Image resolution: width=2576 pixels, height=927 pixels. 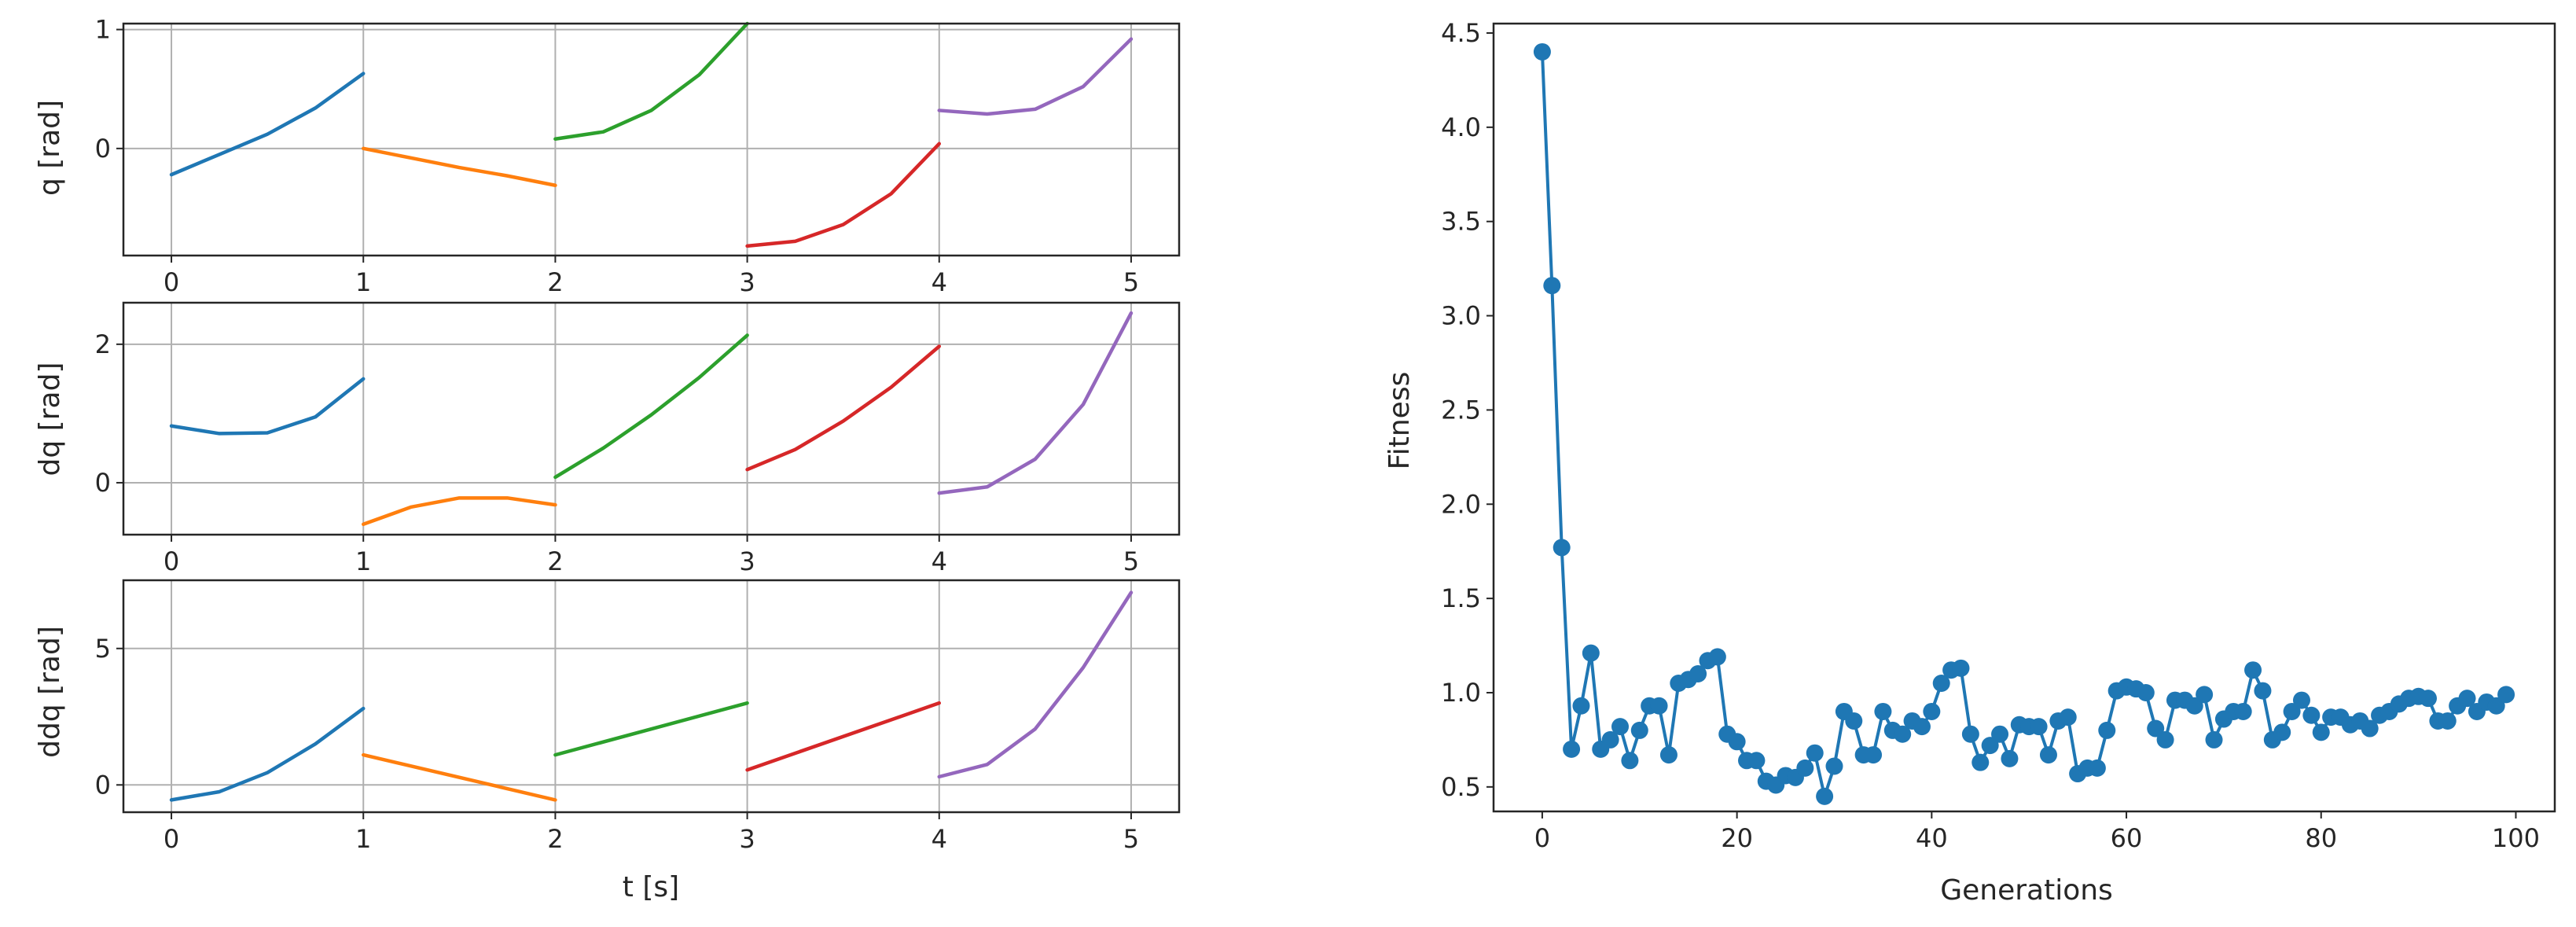 I want to click on y-tick-label-4: 2.5, so click(x=1461, y=410).